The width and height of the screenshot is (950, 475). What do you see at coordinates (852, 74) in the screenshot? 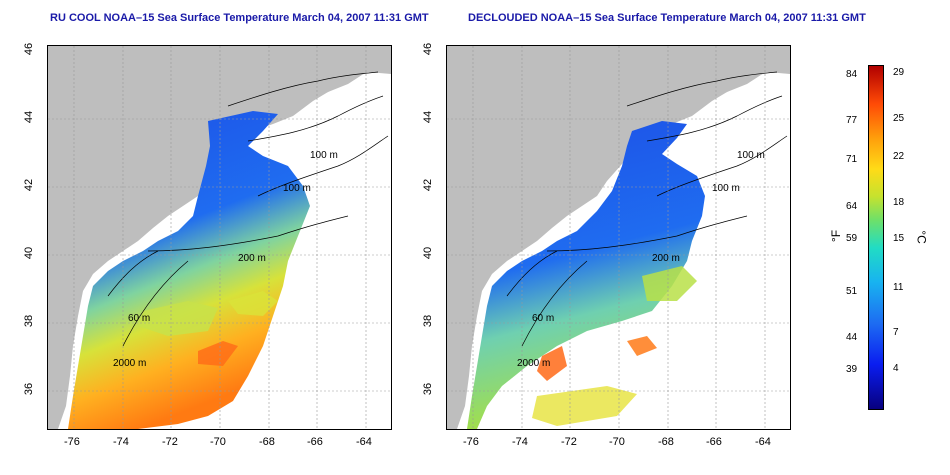
I see `f-tick: 84` at bounding box center [852, 74].